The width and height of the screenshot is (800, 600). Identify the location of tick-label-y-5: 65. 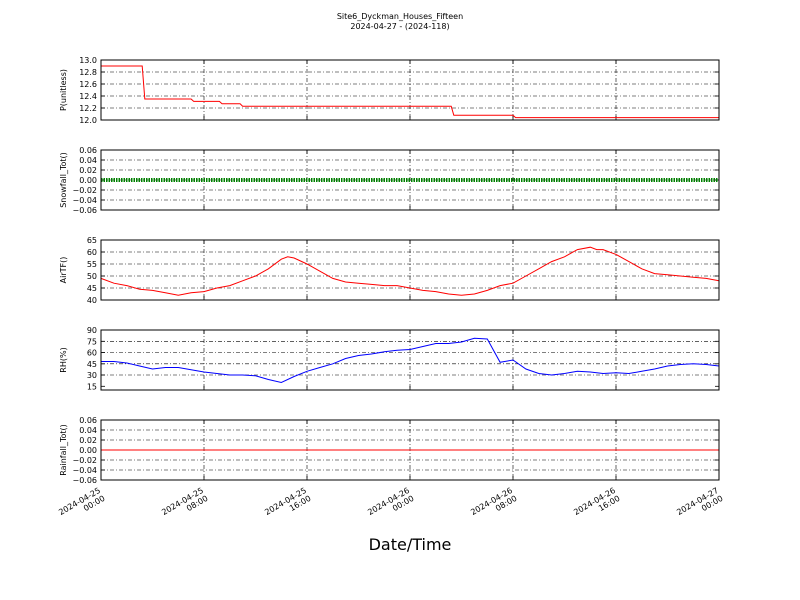
(92, 240).